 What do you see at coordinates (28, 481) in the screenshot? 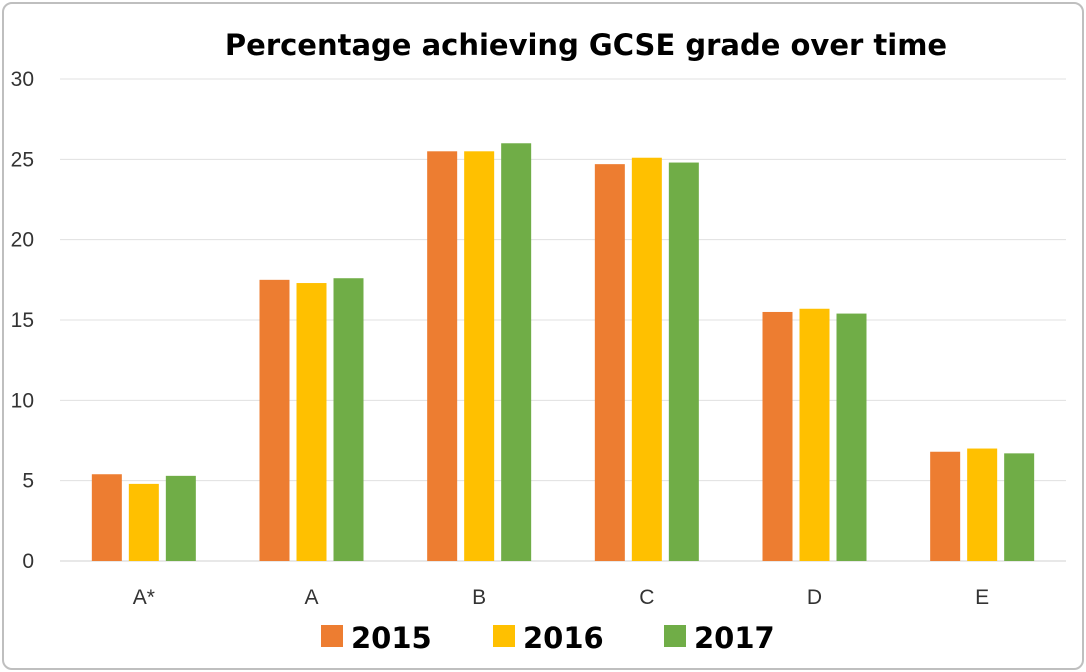
I see `y-tick-label: 5` at bounding box center [28, 481].